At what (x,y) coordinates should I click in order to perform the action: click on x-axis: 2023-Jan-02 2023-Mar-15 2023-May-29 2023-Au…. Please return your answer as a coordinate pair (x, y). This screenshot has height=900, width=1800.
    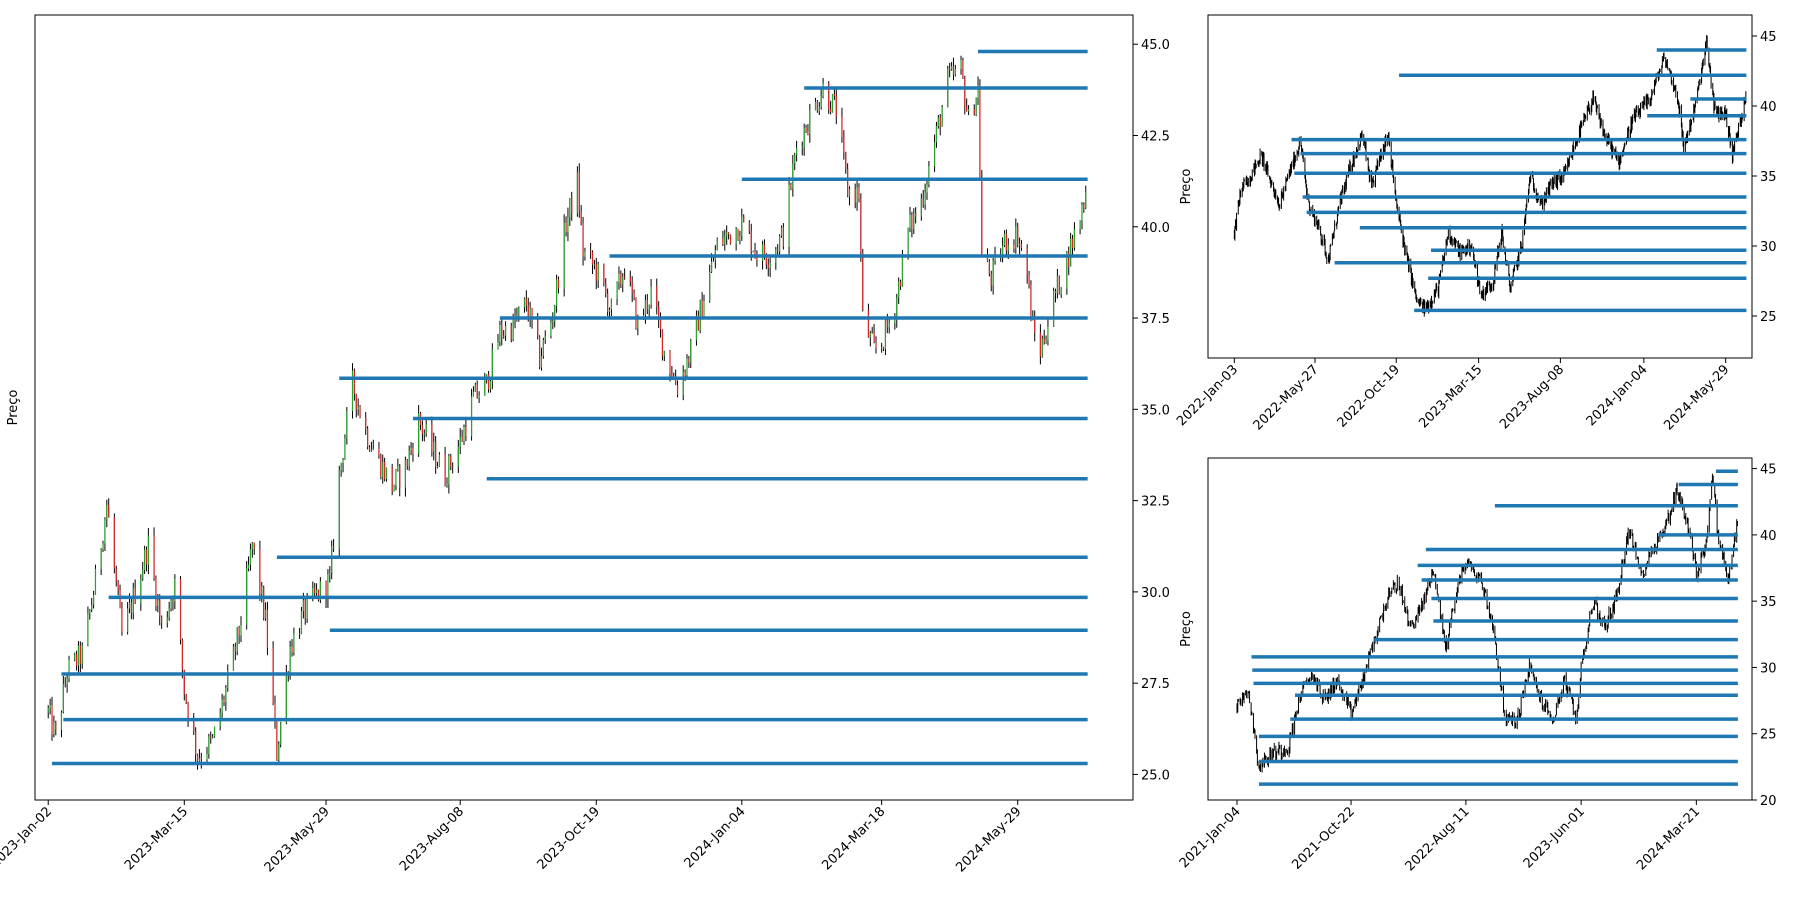
    Looking at the image, I should click on (512, 837).